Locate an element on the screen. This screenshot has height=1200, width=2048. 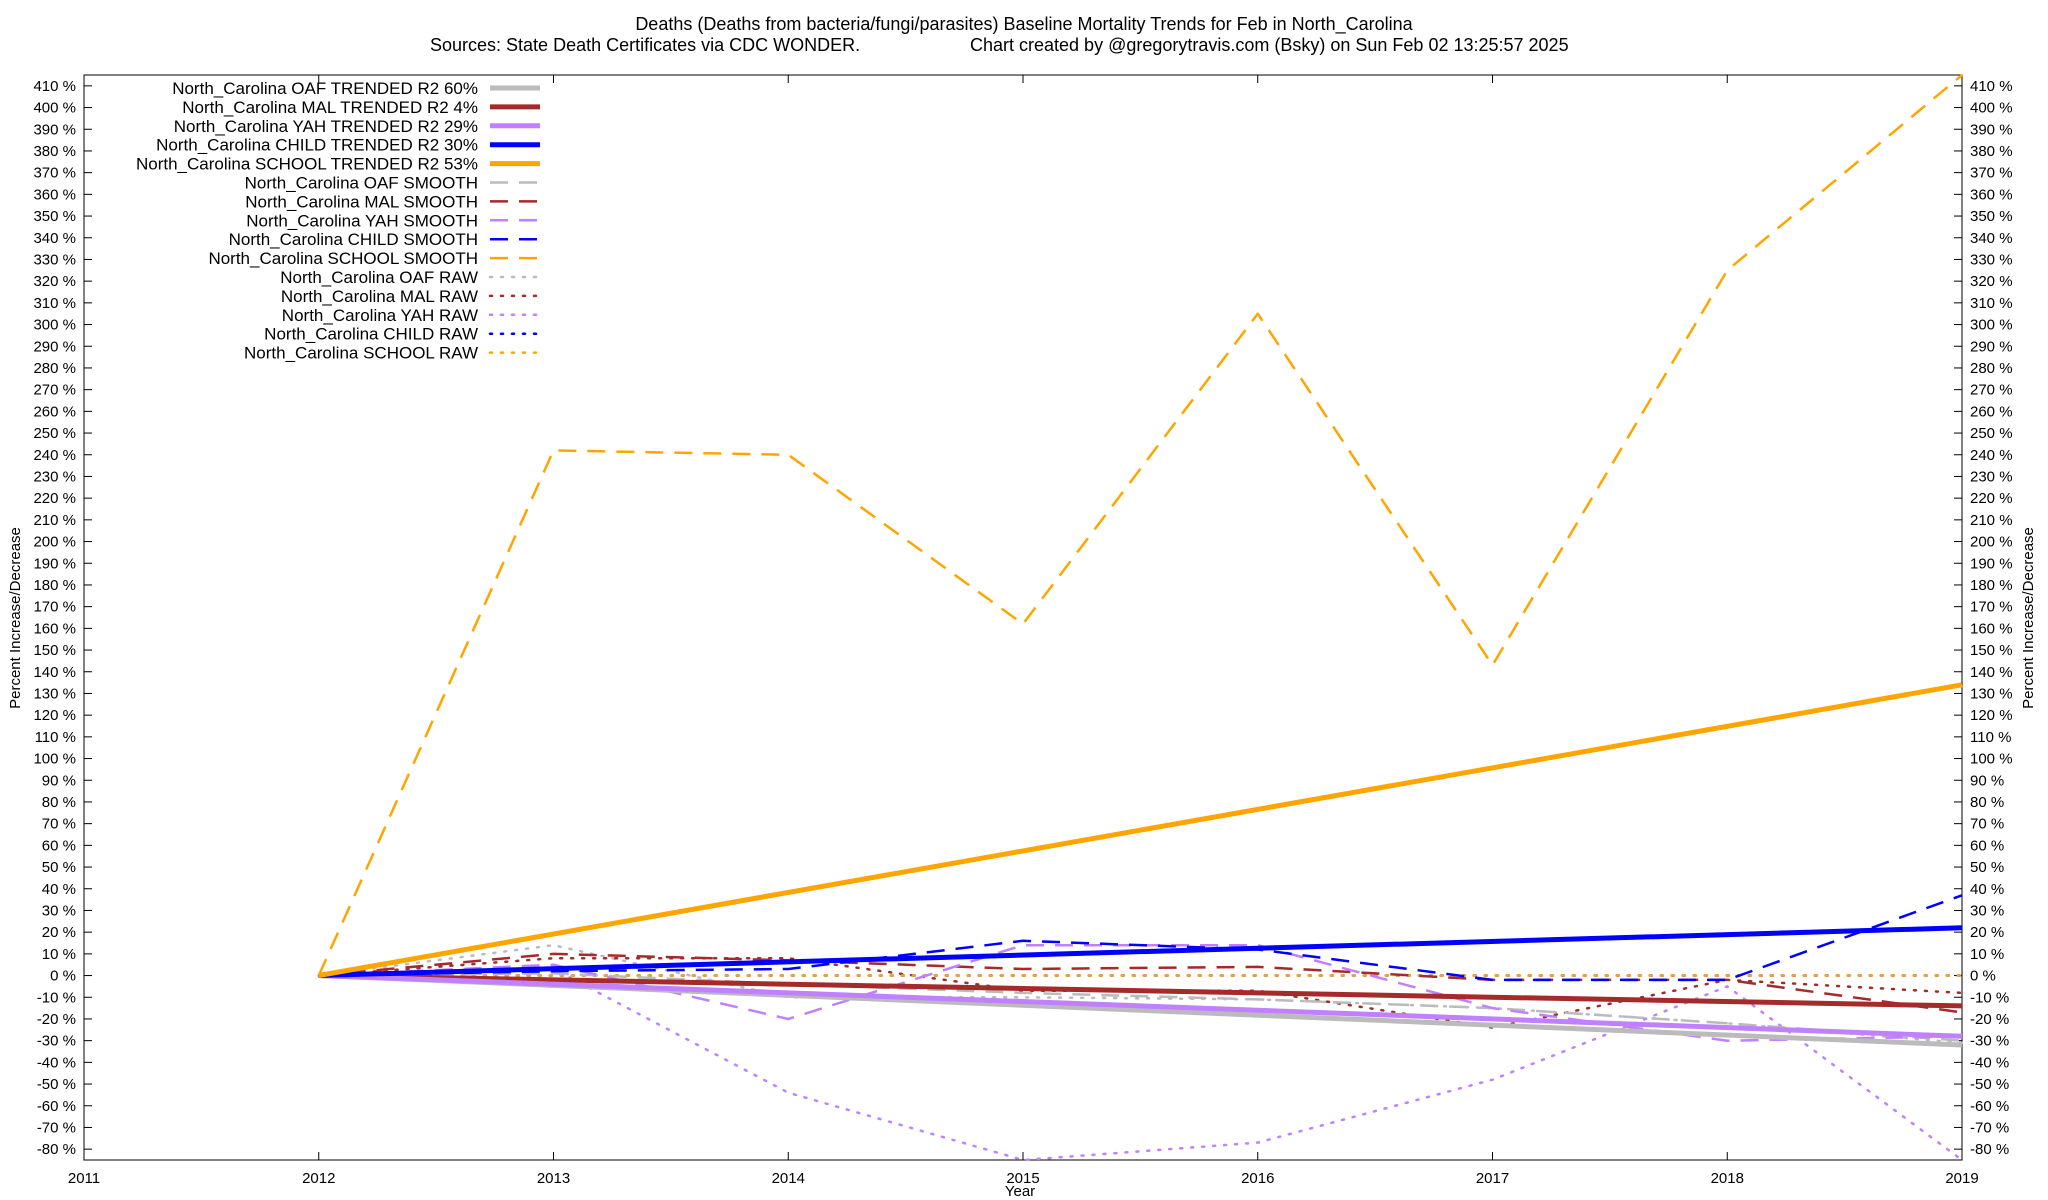
legend-label: North_Carolina MAL TRENDED R2 4% is located at coordinates (330, 107).